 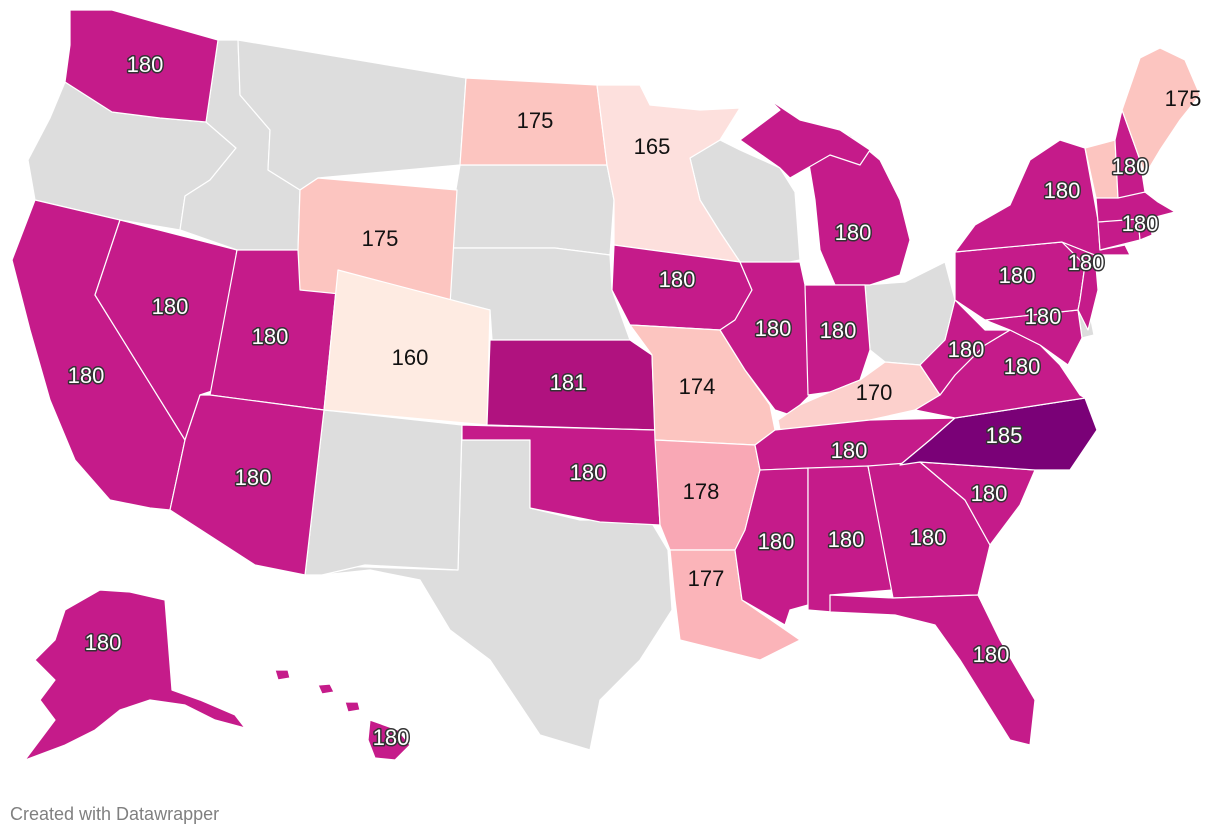 I want to click on state-NC, so click(x=998, y=434).